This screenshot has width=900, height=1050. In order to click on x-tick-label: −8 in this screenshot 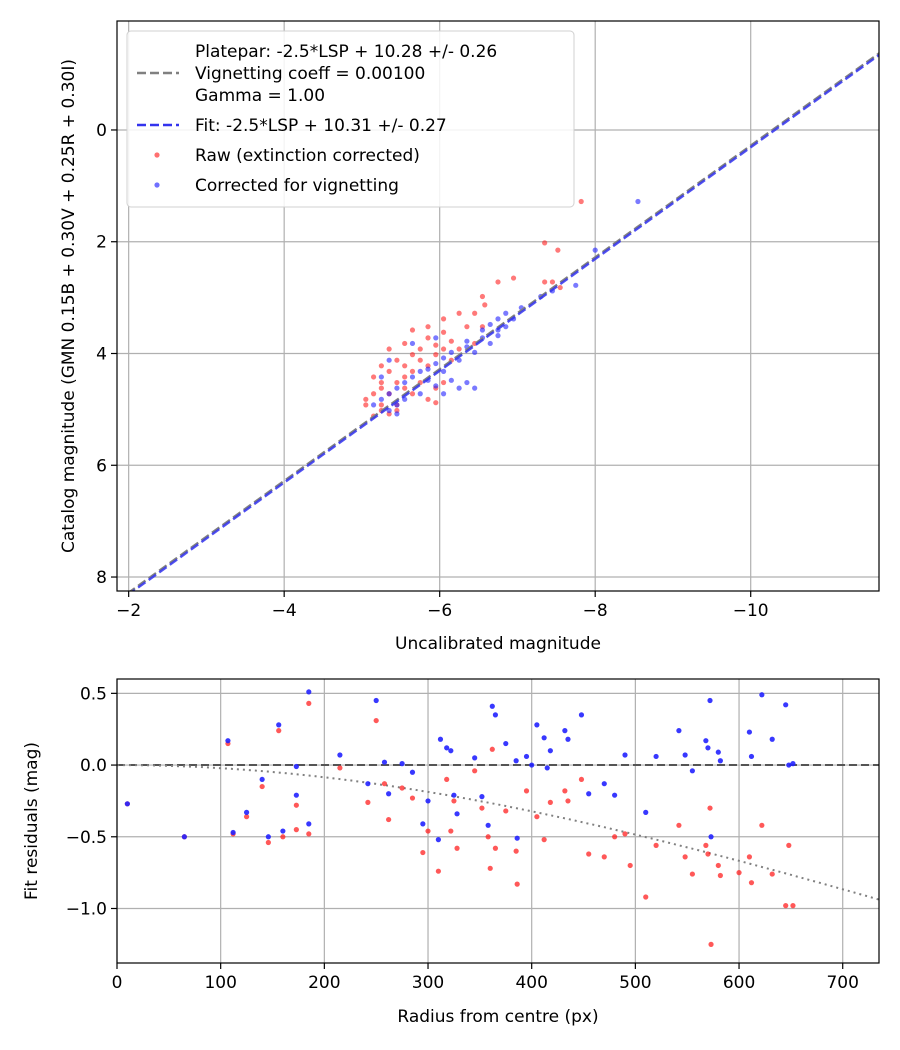, I will do `click(595, 611)`.